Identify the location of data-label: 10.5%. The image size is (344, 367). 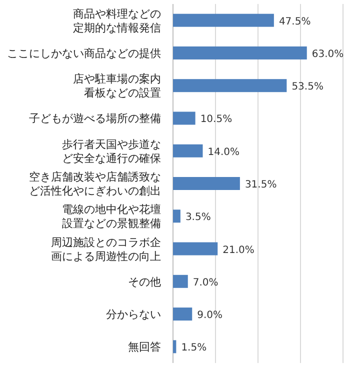
(216, 120).